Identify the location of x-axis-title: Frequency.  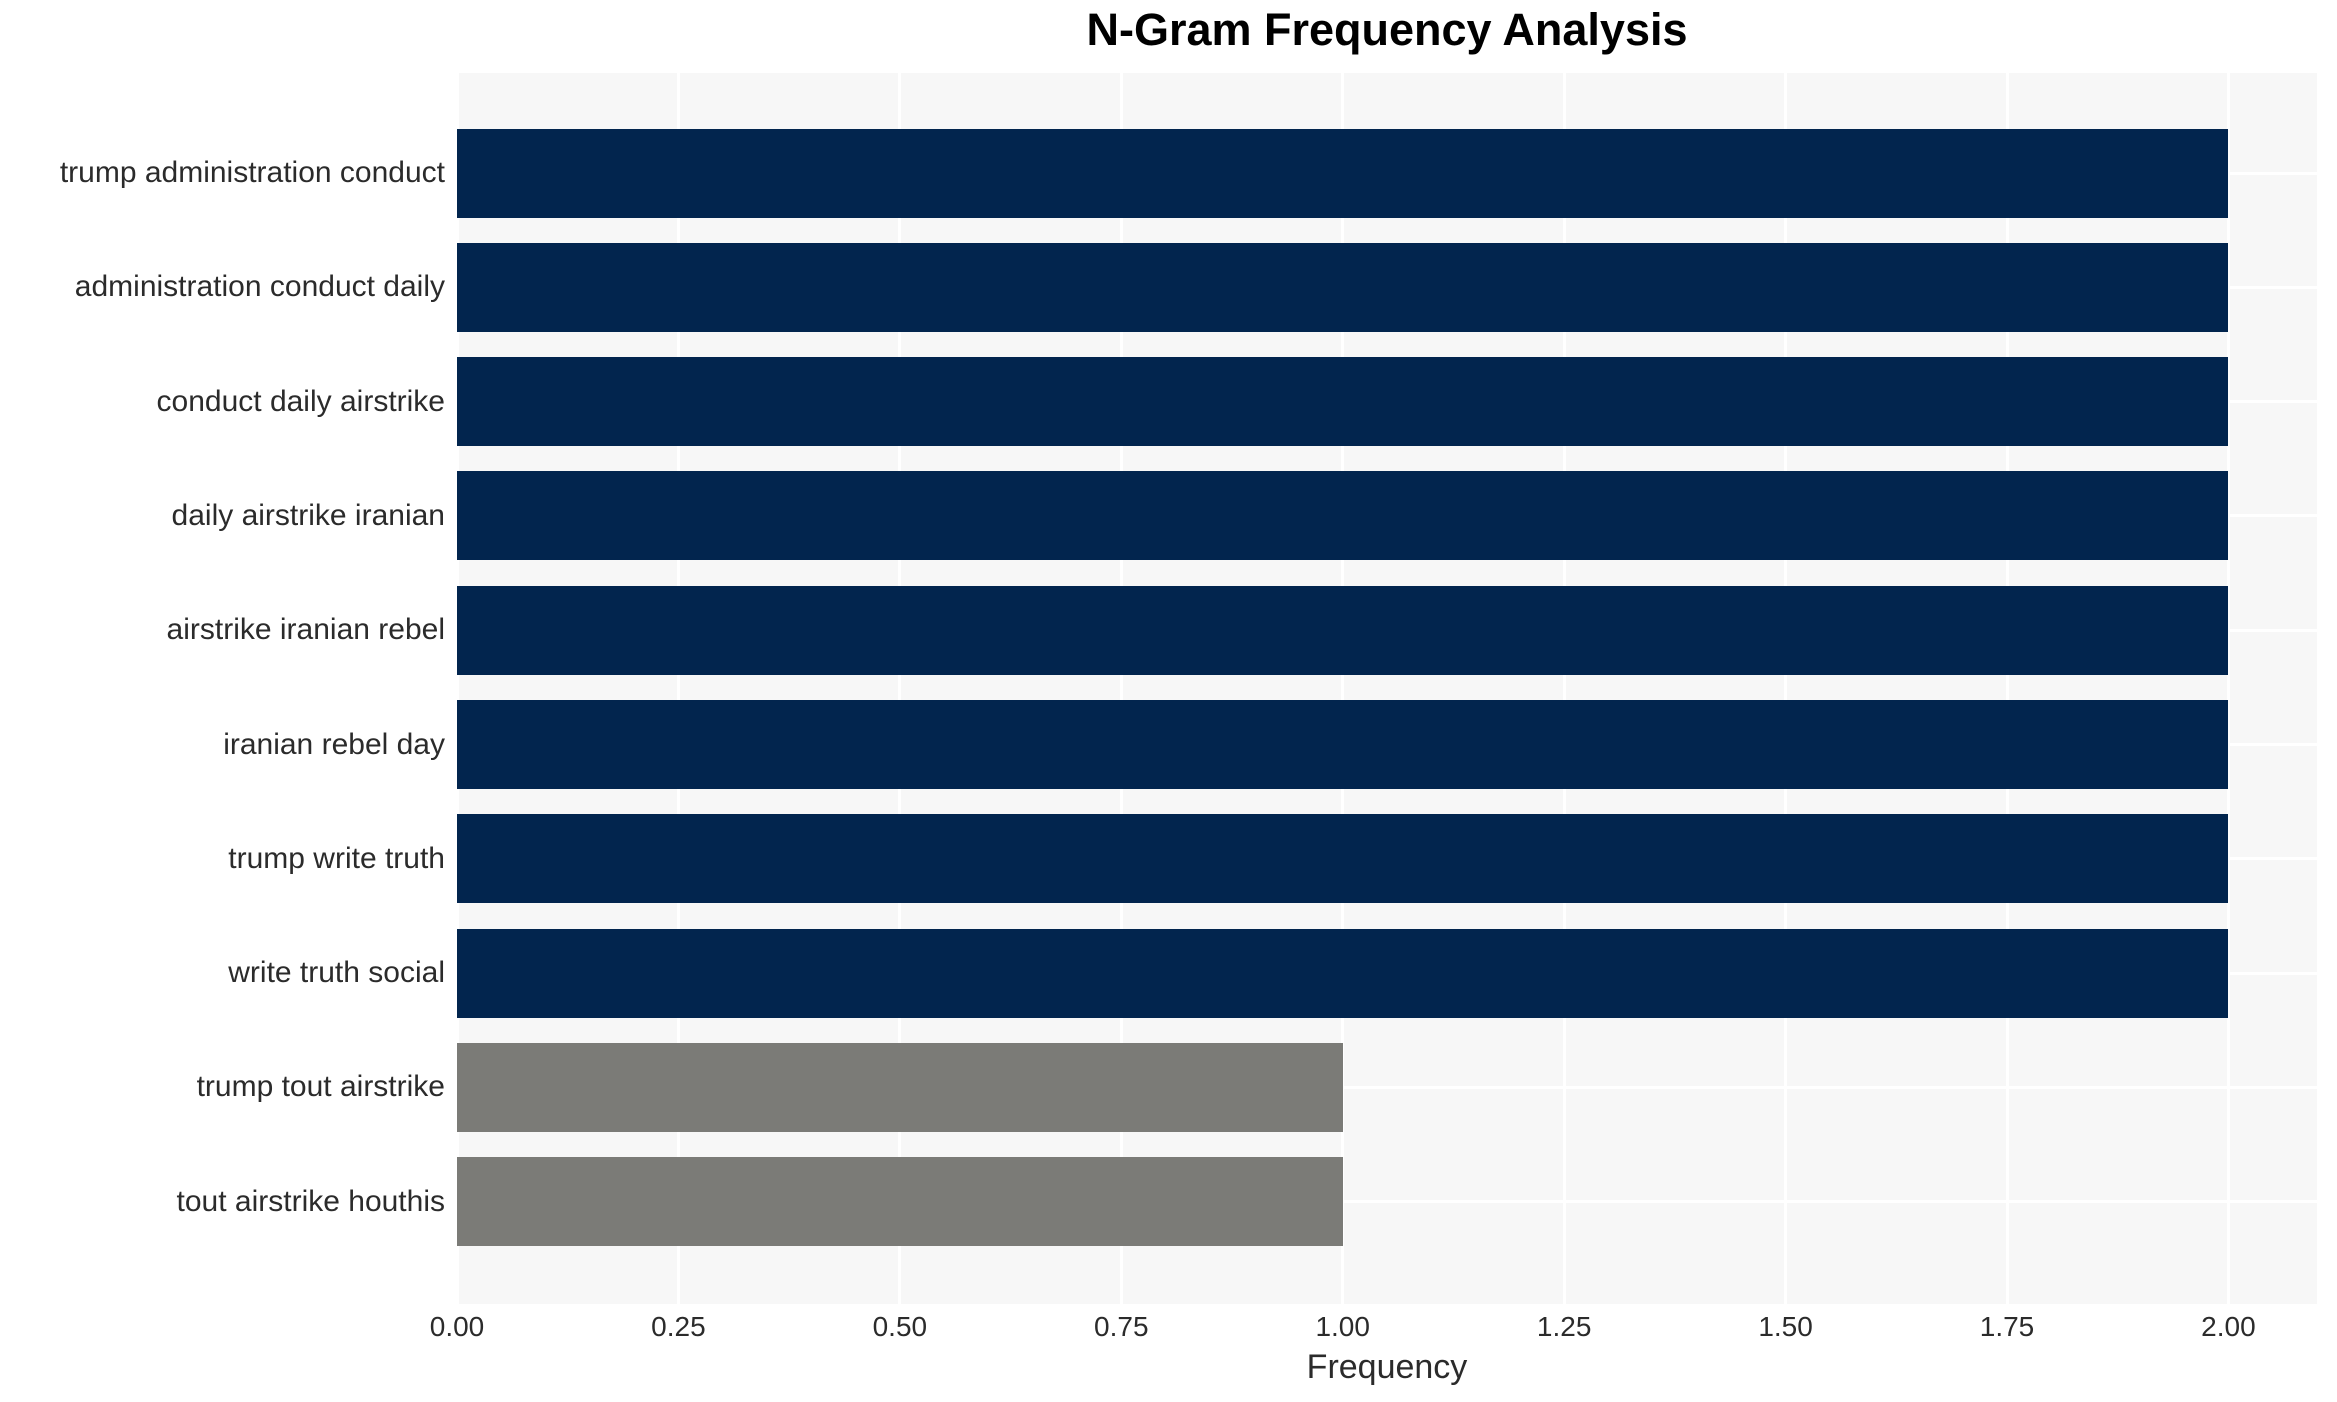
(1387, 1367).